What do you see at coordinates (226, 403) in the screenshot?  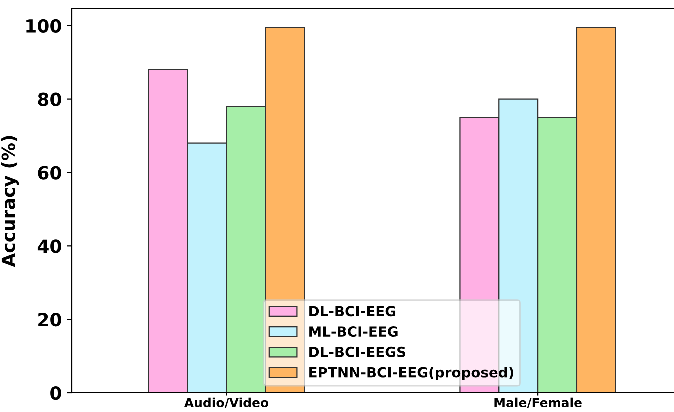 I see `x-tick-label: Audio/Video` at bounding box center [226, 403].